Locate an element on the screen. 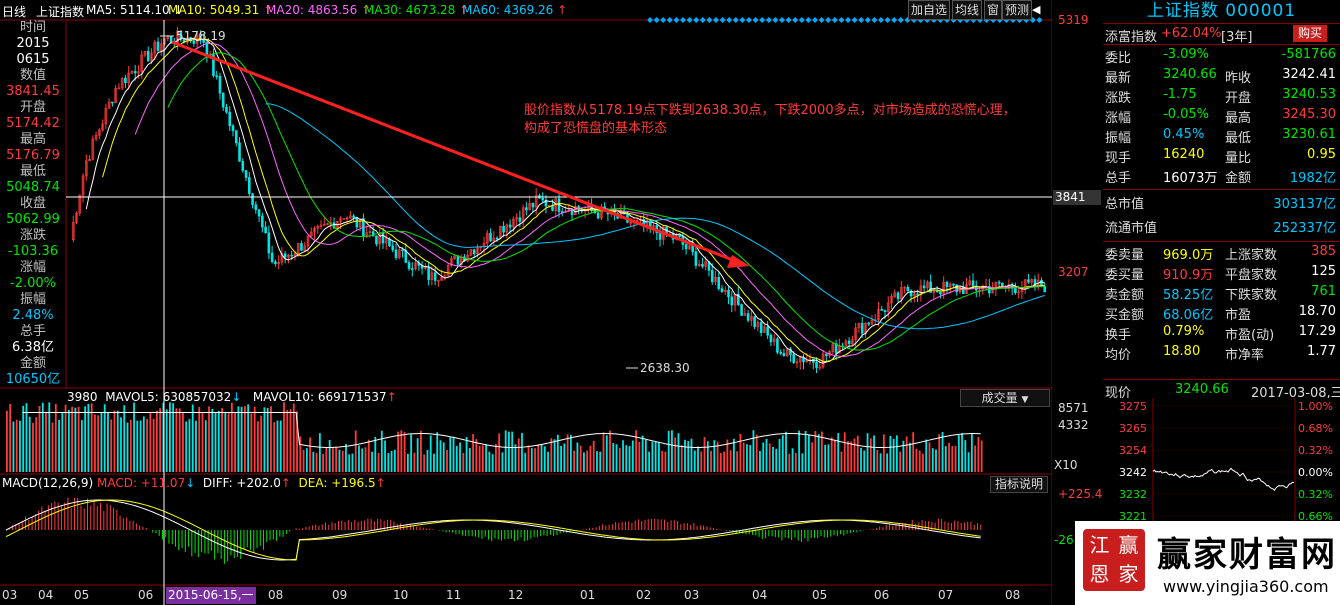 This screenshot has height=605, width=1340. forecast-button: 预测 is located at coordinates (1017, 10).